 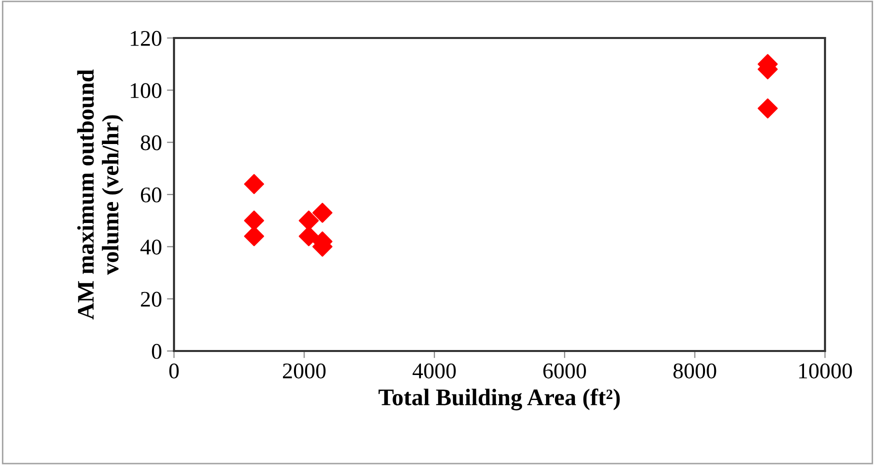 What do you see at coordinates (304, 370) in the screenshot?
I see `x-tick-label: 2000` at bounding box center [304, 370].